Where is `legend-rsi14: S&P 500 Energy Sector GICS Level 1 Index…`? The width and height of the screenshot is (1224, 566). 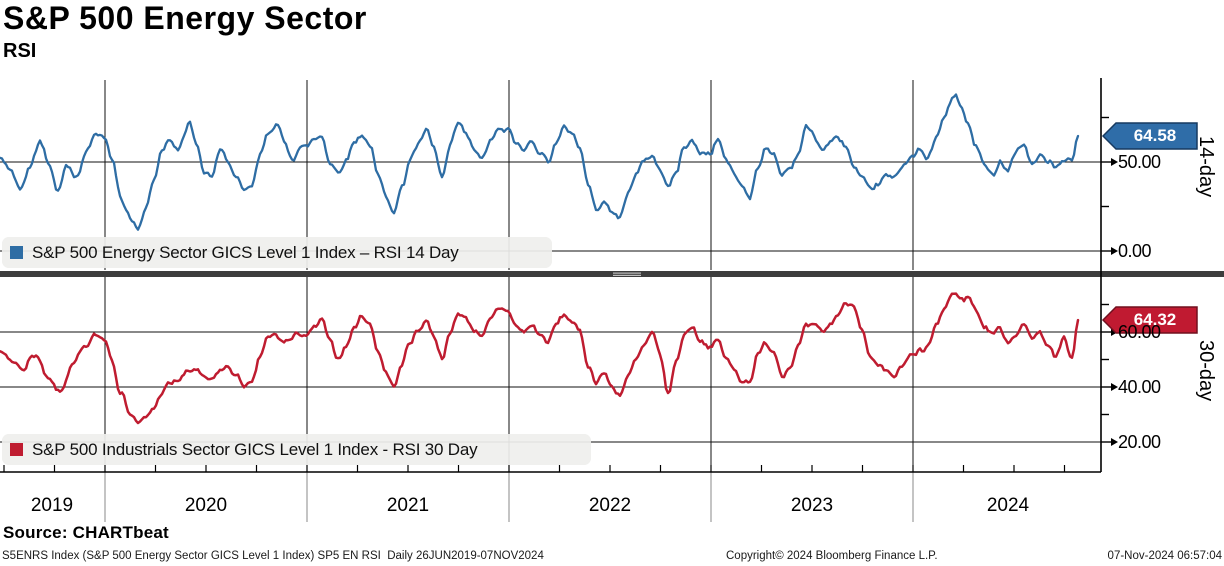
legend-rsi14: S&P 500 Energy Sector GICS Level 1 Index… is located at coordinates (277, 252).